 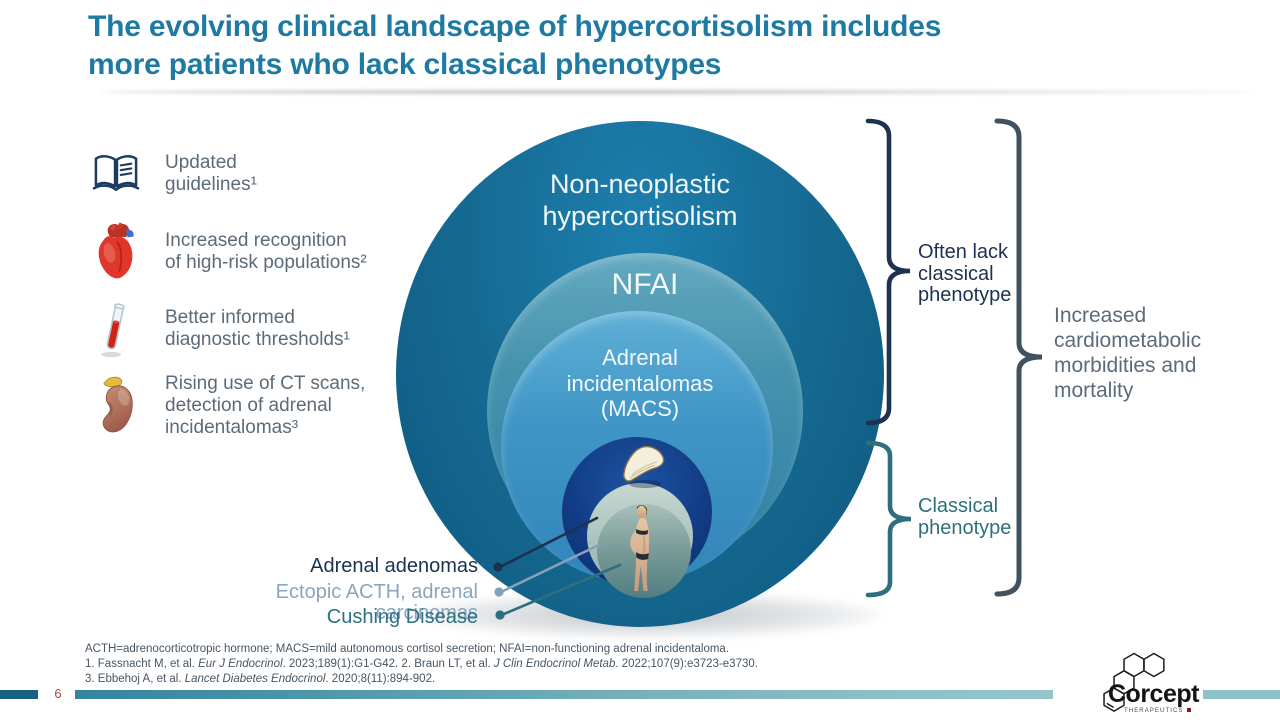 I want to click on callout-adrenal-adenomas: Adrenal adenomas, so click(x=394, y=566).